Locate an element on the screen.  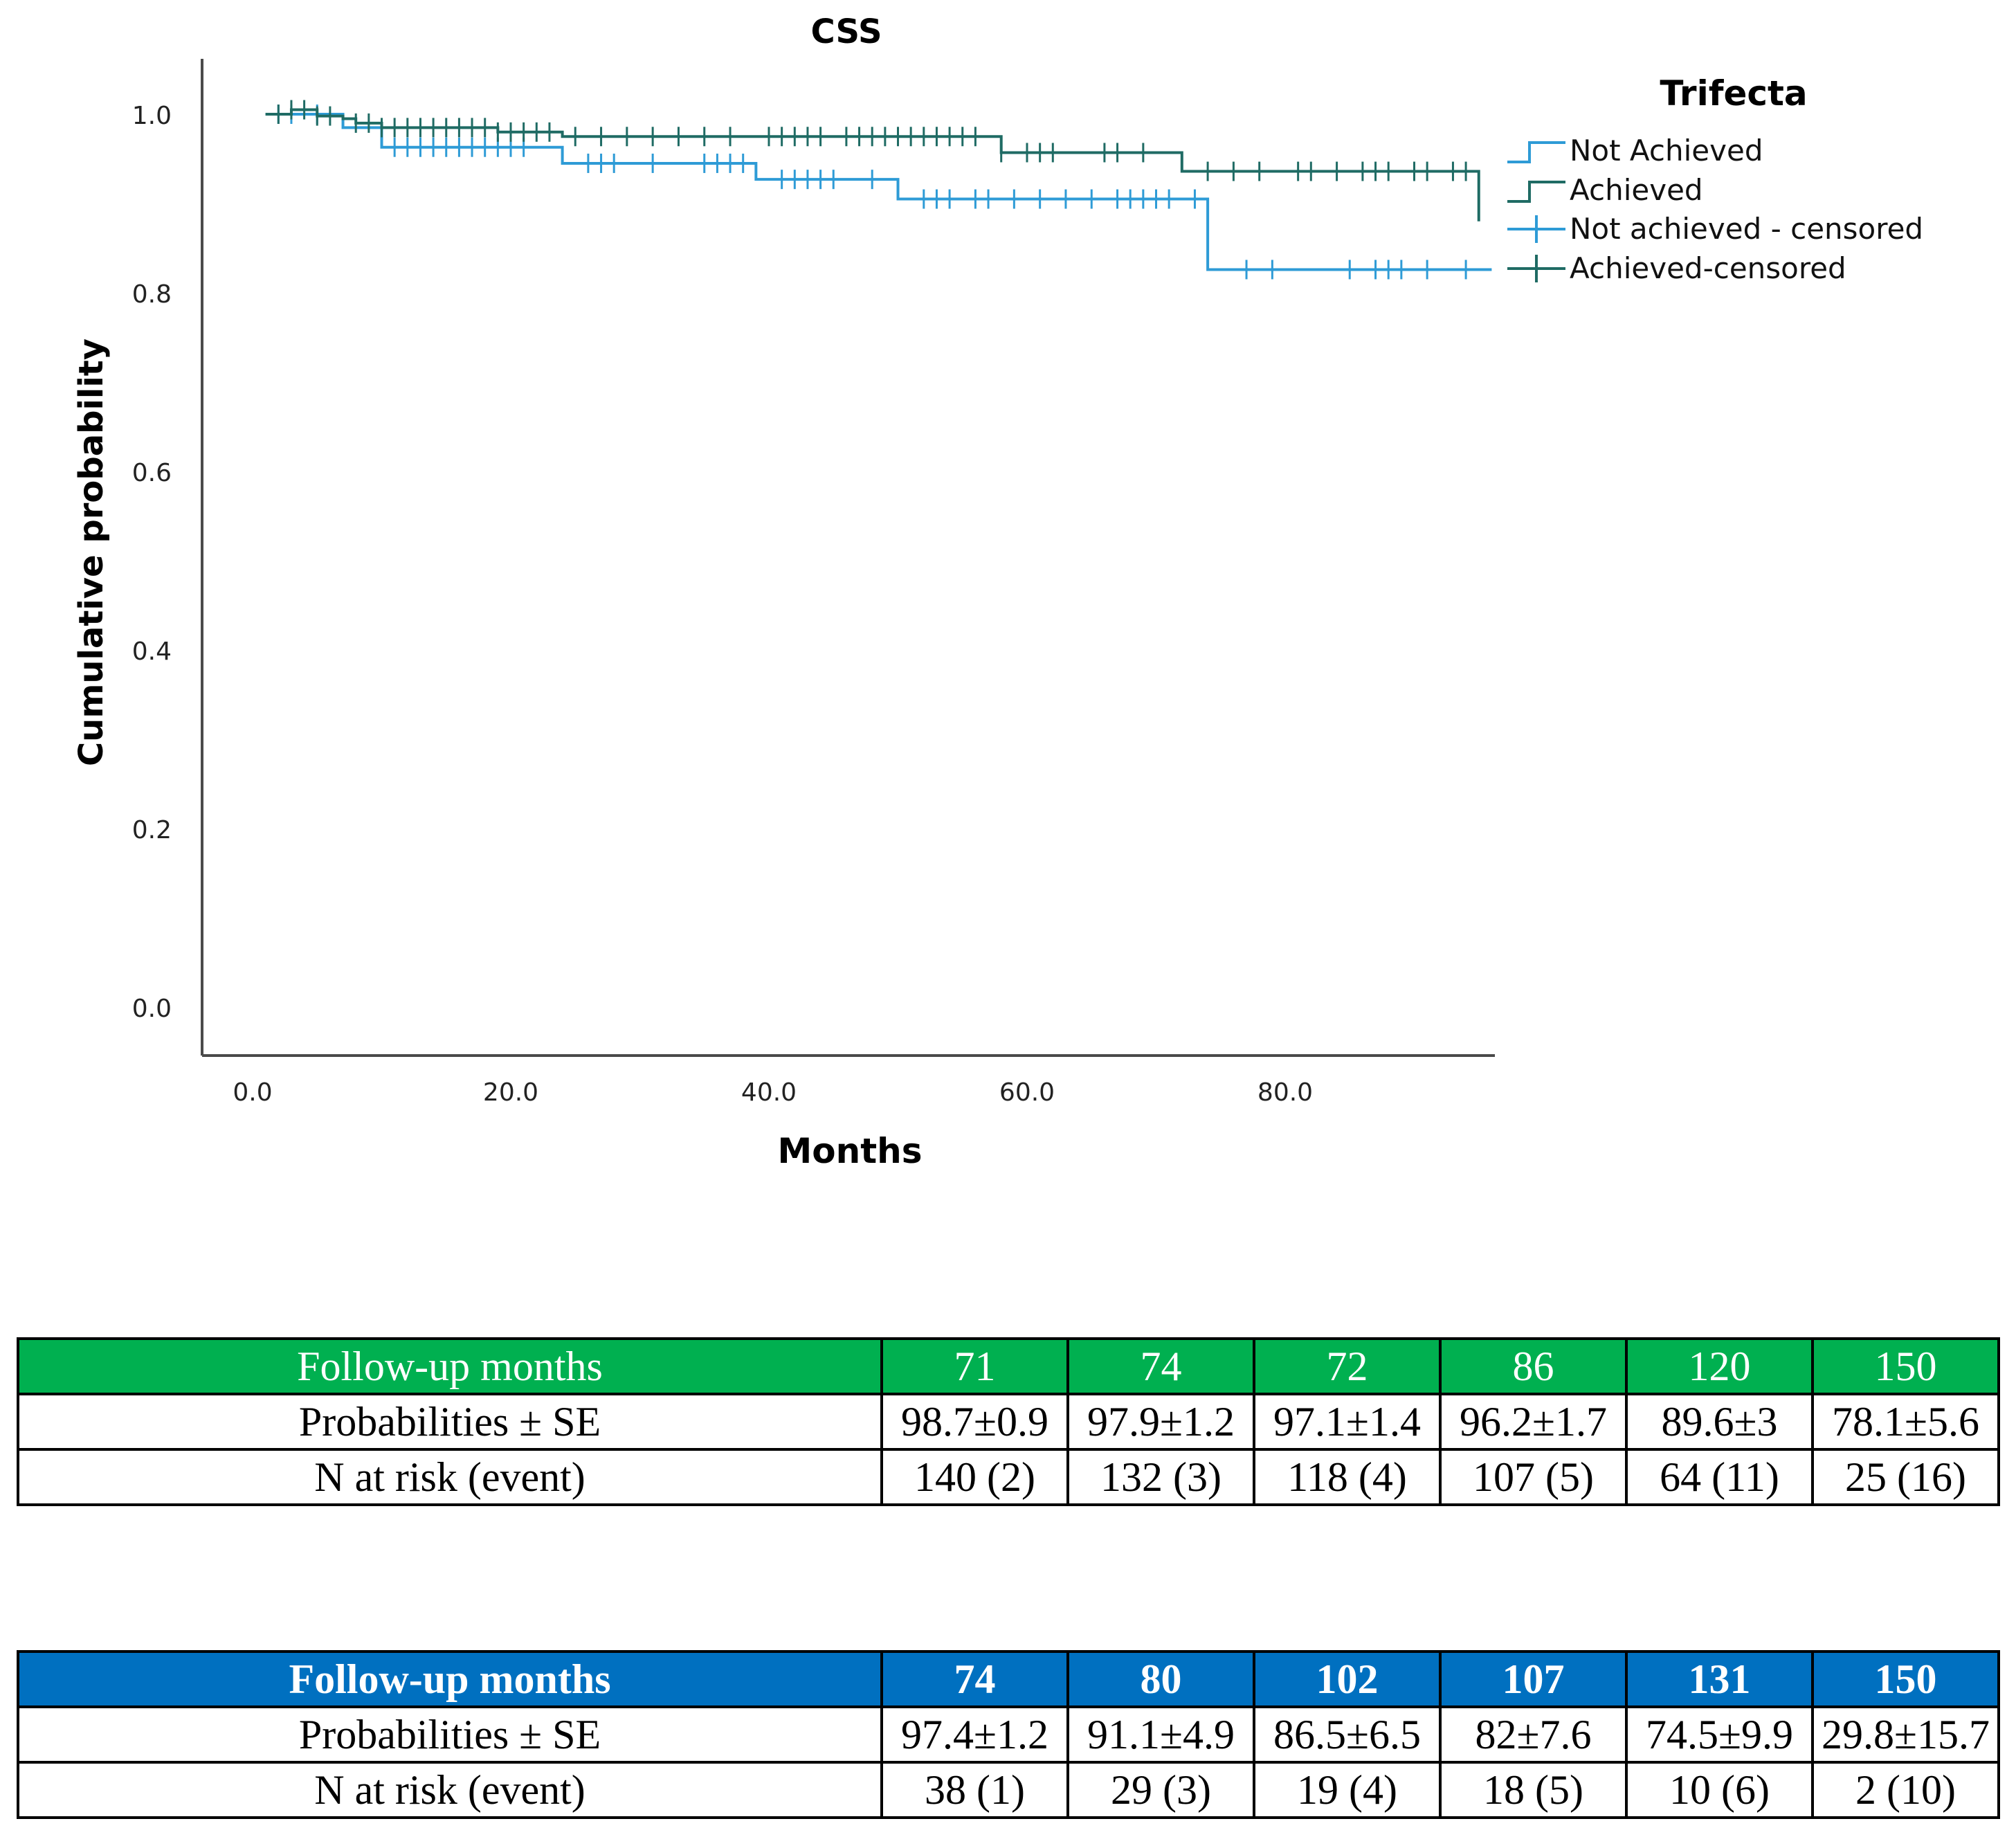
legend-item: Not achieved - censored is located at coordinates (1715, 229).